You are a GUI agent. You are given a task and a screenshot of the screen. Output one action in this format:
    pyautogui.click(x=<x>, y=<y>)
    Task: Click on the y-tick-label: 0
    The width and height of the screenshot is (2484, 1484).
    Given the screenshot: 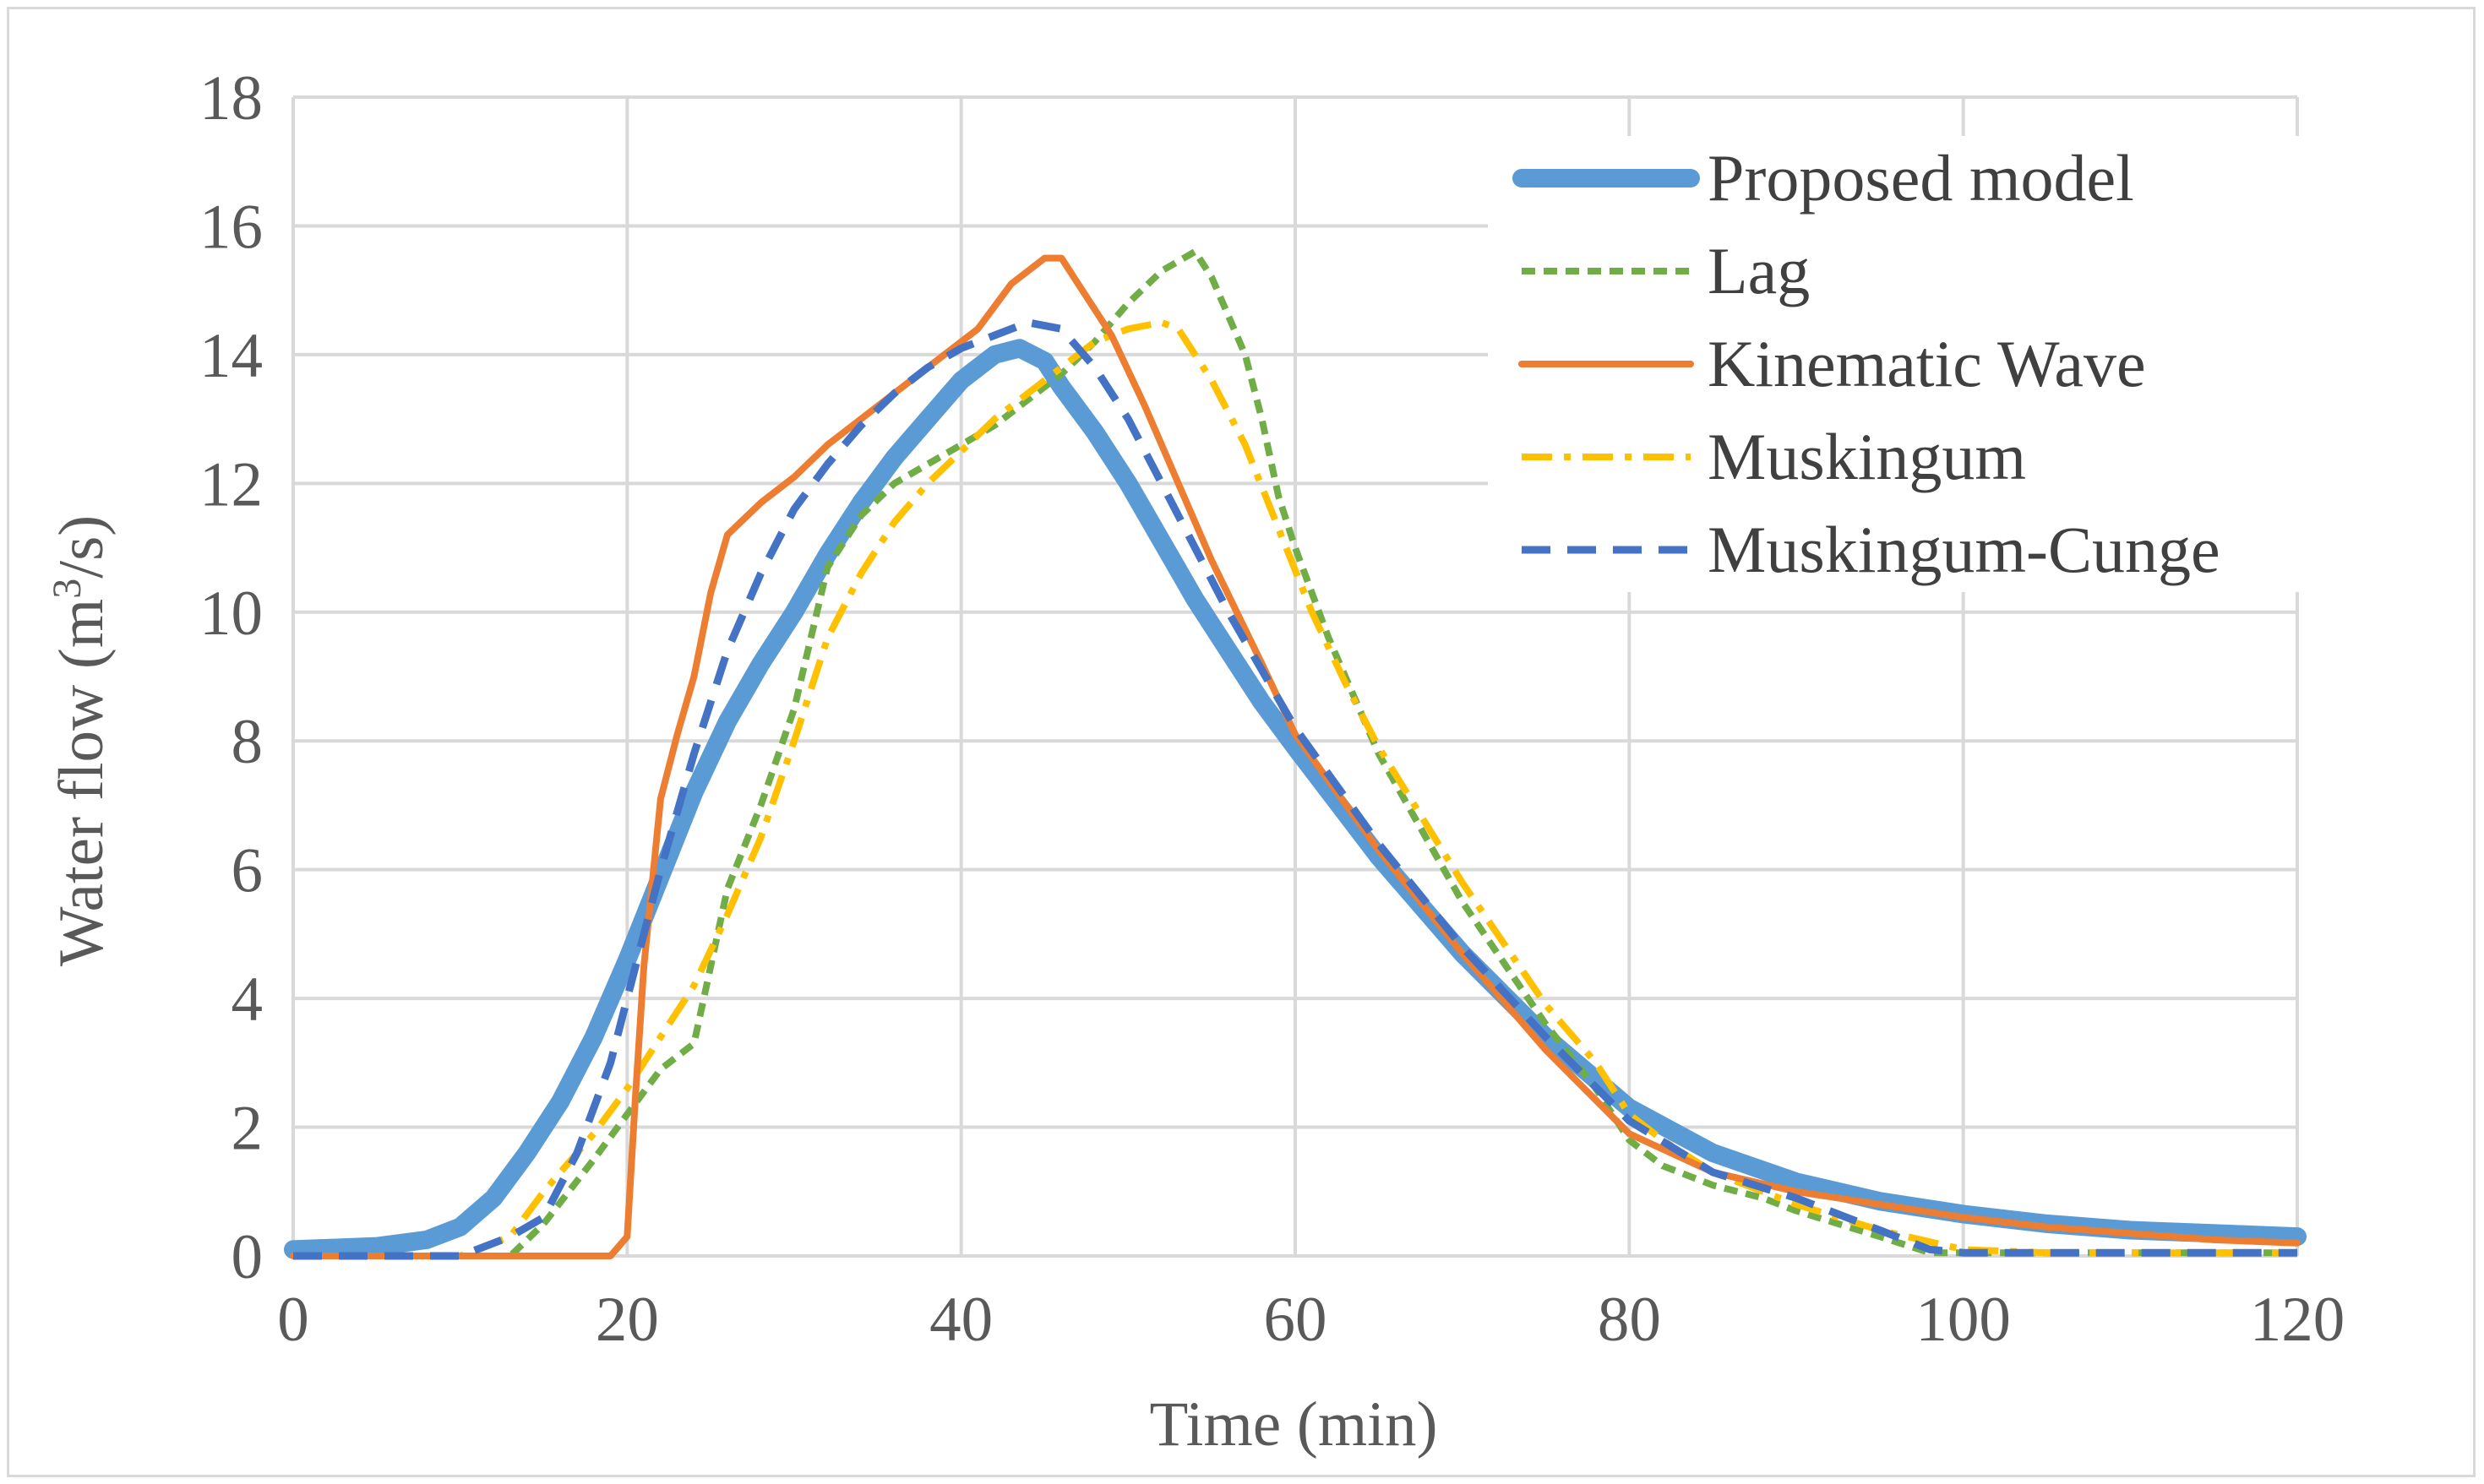 What is the action you would take?
    pyautogui.click(x=248, y=1257)
    